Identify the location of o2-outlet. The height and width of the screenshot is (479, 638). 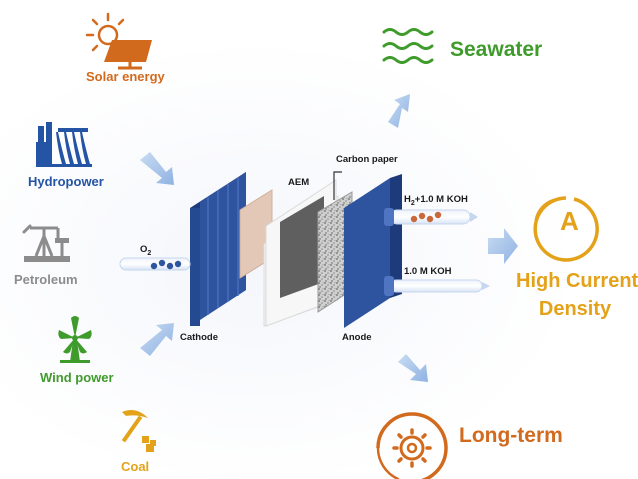
(155, 264).